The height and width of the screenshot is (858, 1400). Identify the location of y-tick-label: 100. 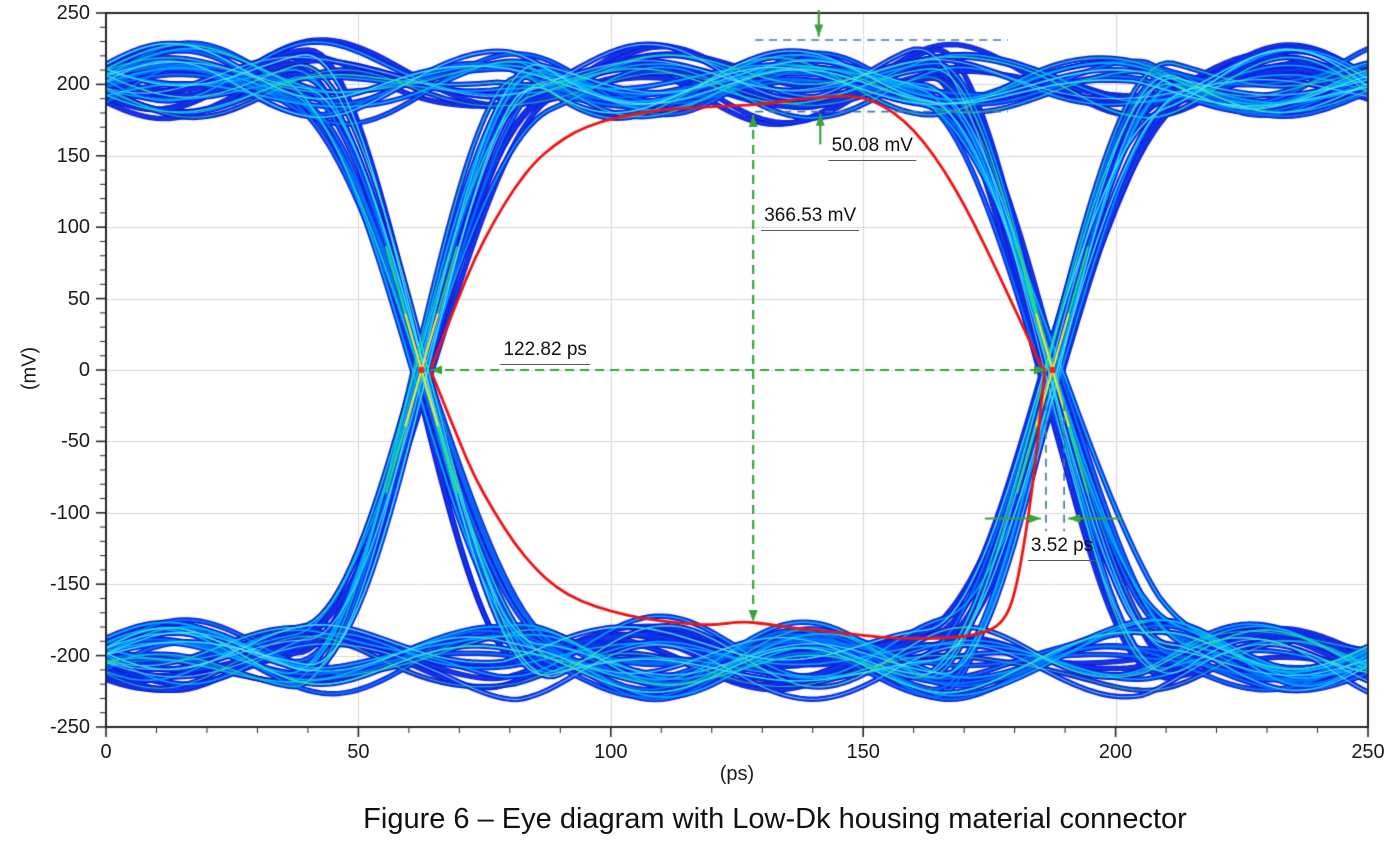
(73, 227).